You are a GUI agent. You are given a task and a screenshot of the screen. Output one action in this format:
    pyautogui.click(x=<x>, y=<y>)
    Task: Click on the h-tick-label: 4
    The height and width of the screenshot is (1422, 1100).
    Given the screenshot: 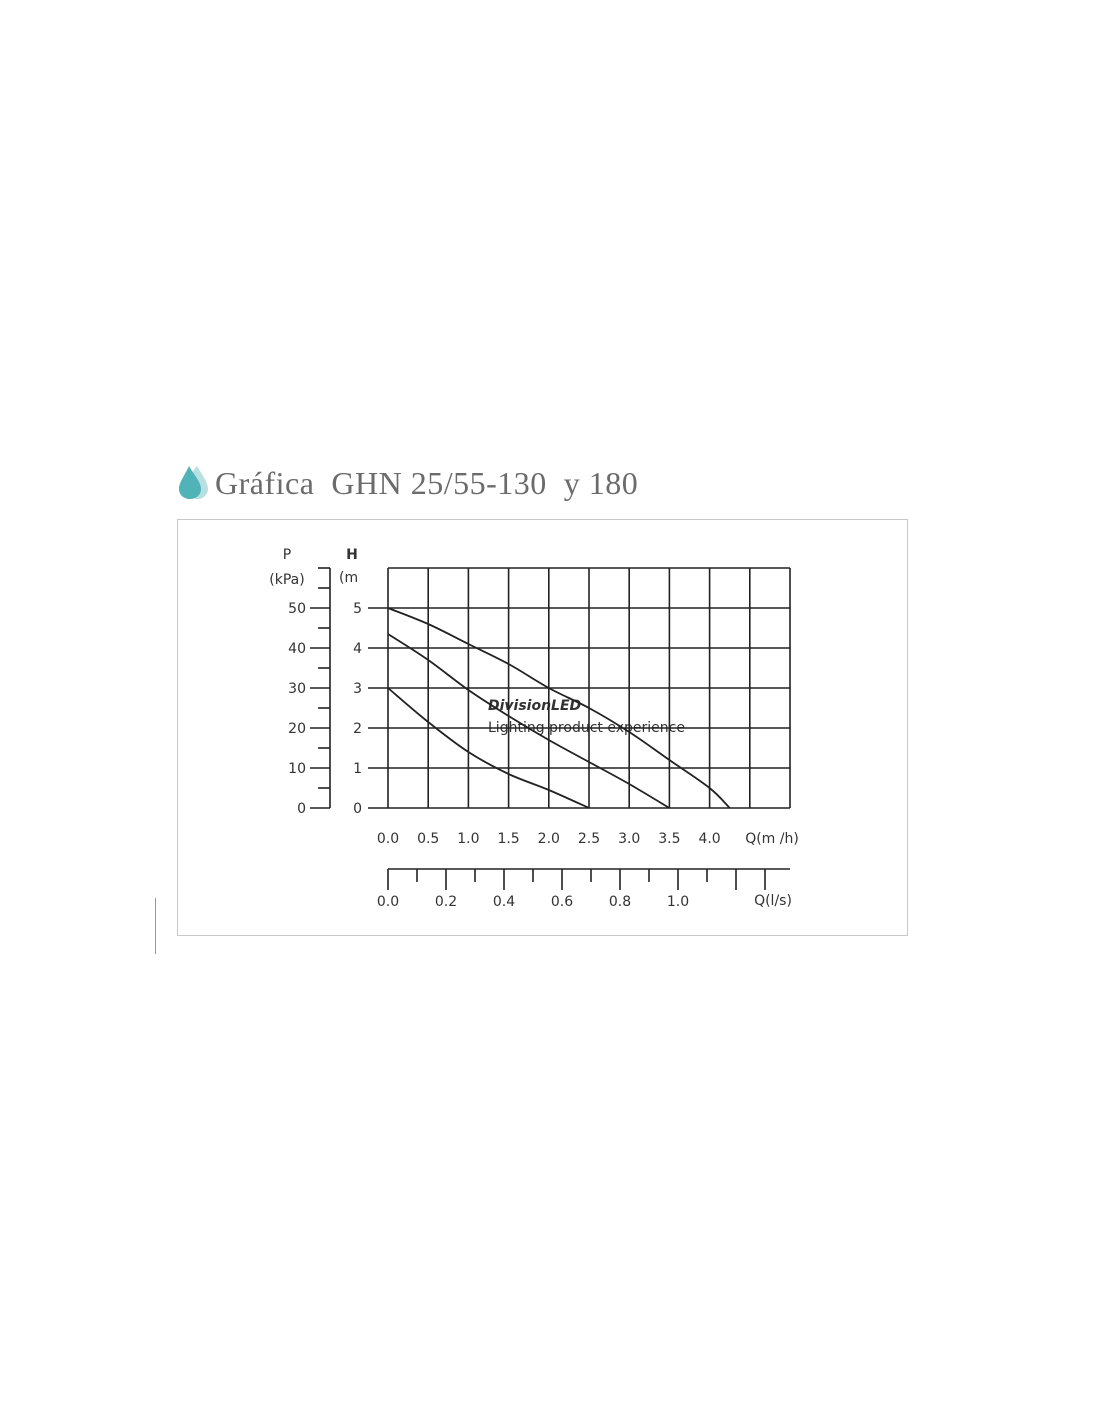 What is the action you would take?
    pyautogui.click(x=357, y=649)
    